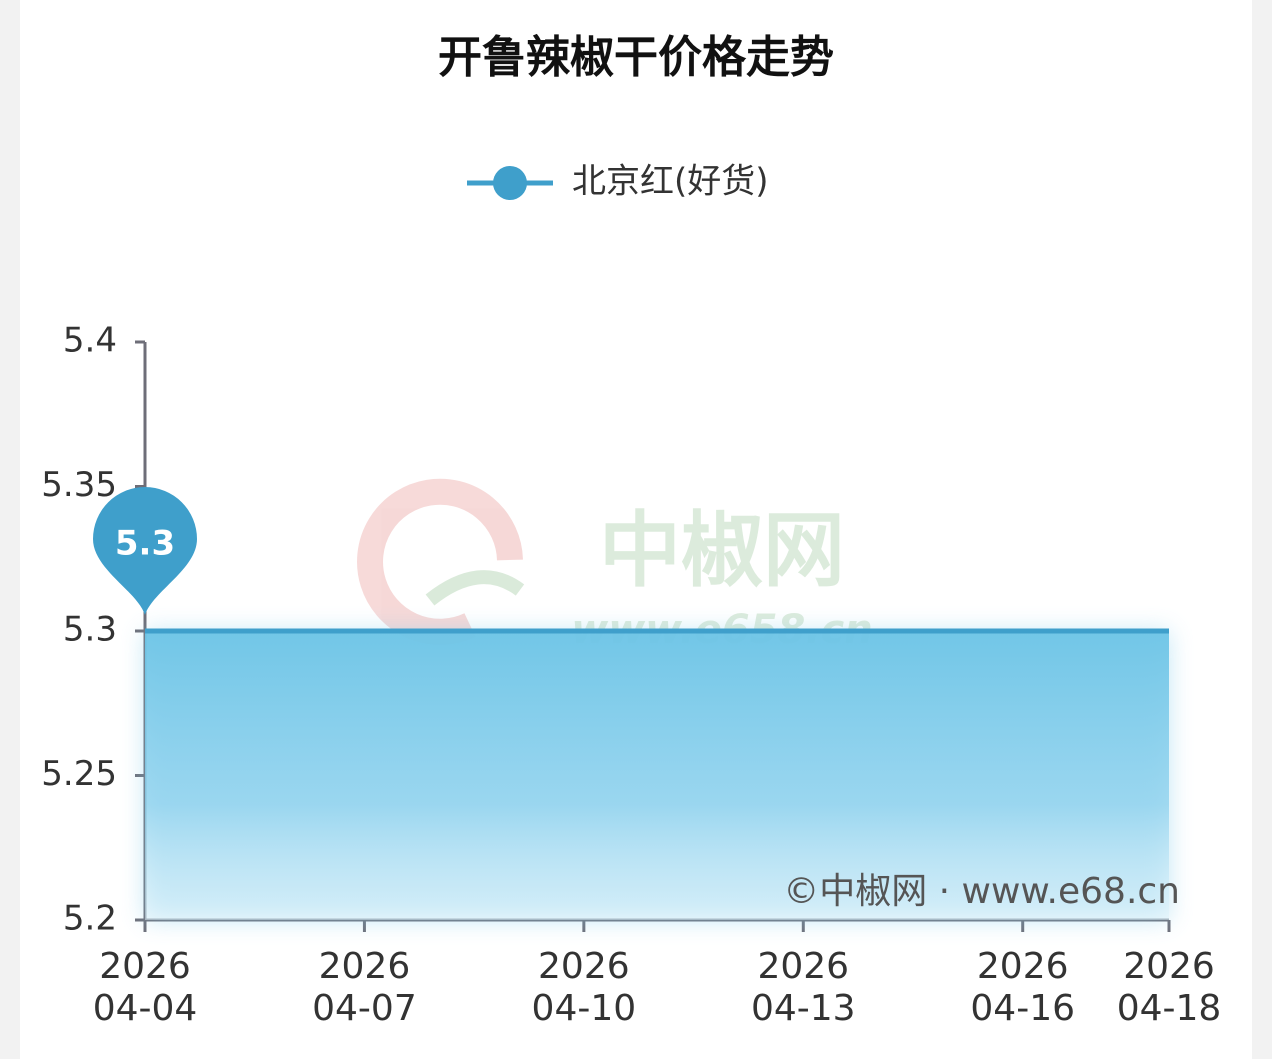  I want to click on x-tick-label: 04-07, so click(364, 1008).